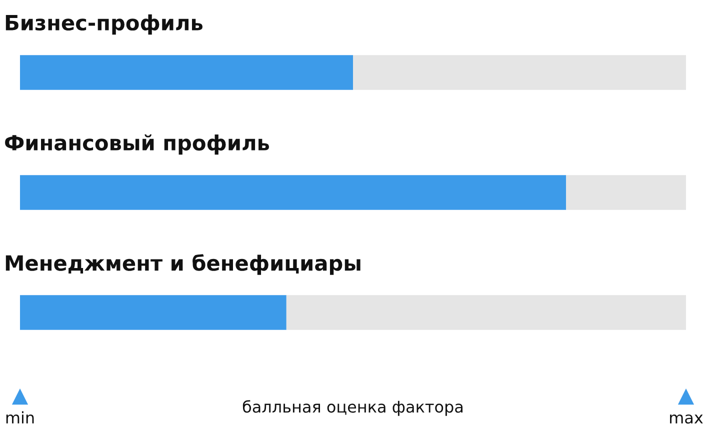 The width and height of the screenshot is (706, 438). I want to click on y-tick-label: Финансовый профиль, so click(137, 144).